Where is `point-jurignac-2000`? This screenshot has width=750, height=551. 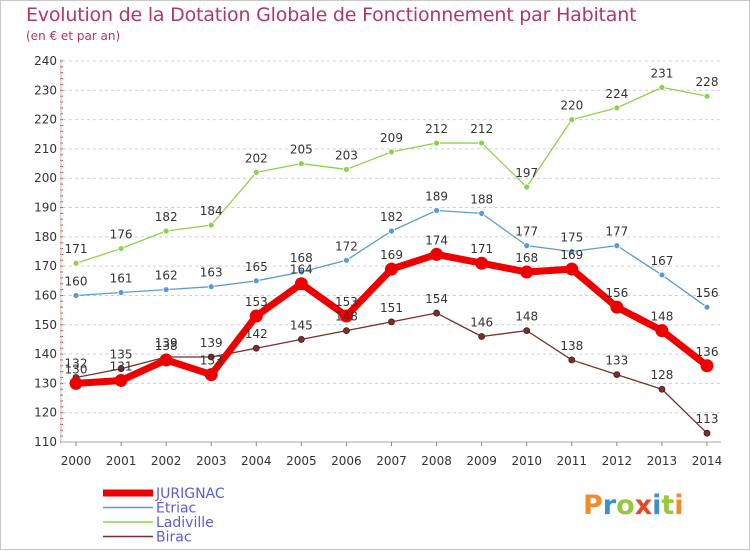
point-jurignac-2000 is located at coordinates (76, 383).